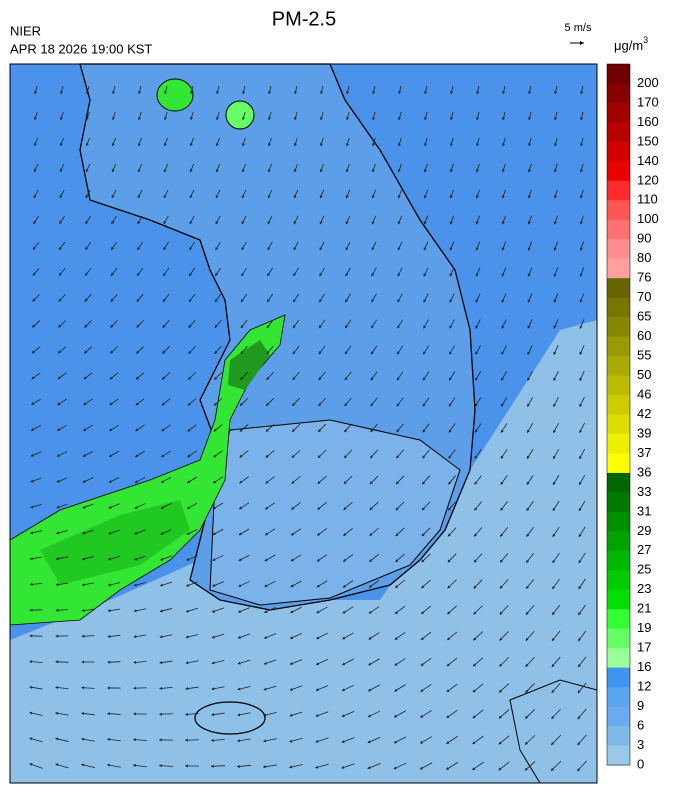 Image resolution: width=673 pixels, height=800 pixels. What do you see at coordinates (644, 686) in the screenshot?
I see `colorbar-label: 12` at bounding box center [644, 686].